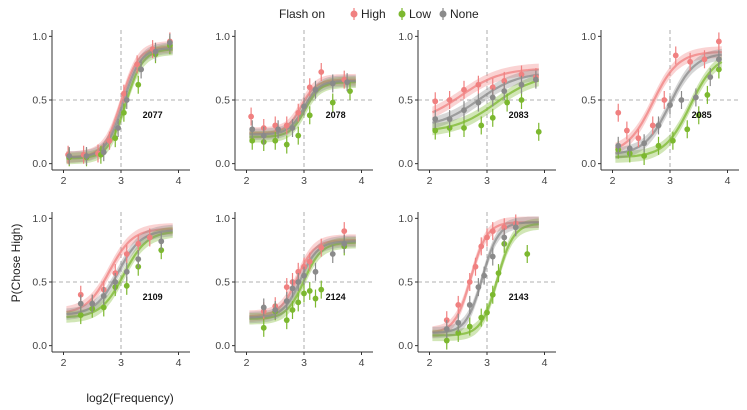  I want to click on x-axis-label: log2(Frequency), so click(129, 398).